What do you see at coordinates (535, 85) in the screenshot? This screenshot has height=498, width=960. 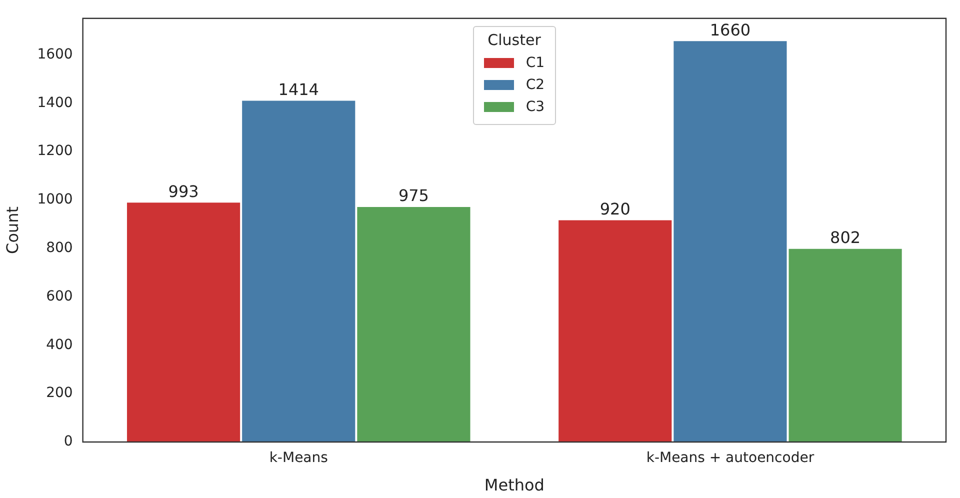 I see `legend-label: C2` at bounding box center [535, 85].